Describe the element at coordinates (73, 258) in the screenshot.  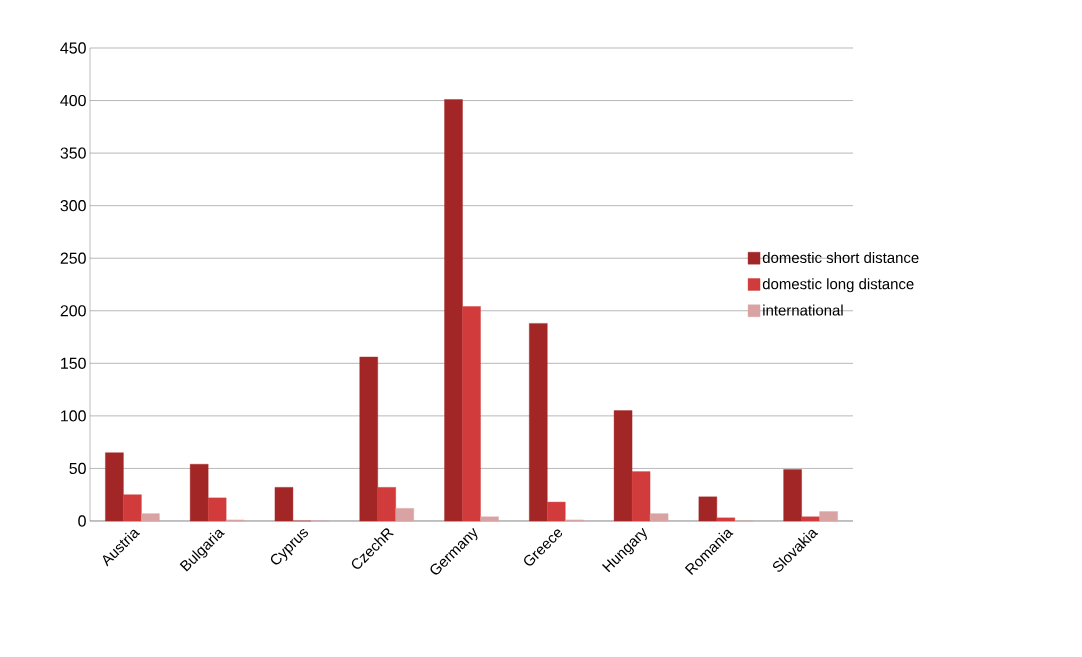
I see `y-tick-label: 250` at that location.